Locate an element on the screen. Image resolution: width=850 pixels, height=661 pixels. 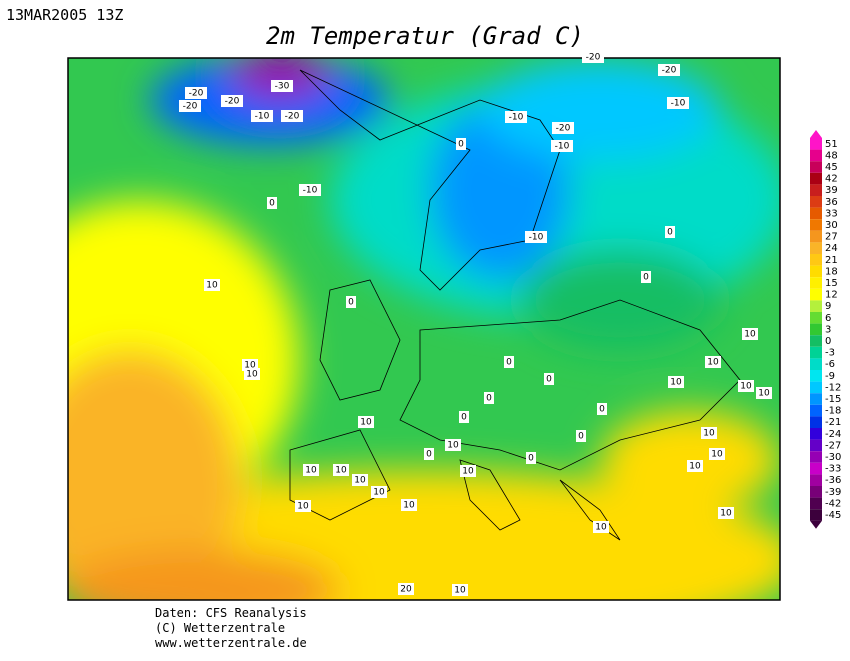
contour-label: -30 is located at coordinates (282, 87).